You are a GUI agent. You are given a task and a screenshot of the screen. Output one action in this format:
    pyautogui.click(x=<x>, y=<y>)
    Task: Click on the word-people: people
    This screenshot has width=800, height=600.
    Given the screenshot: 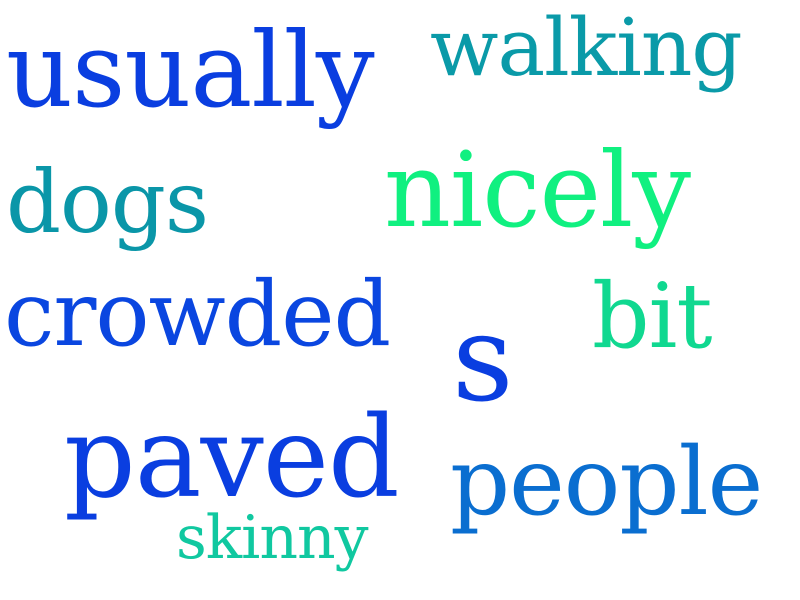 What is the action you would take?
    pyautogui.click(x=606, y=482)
    